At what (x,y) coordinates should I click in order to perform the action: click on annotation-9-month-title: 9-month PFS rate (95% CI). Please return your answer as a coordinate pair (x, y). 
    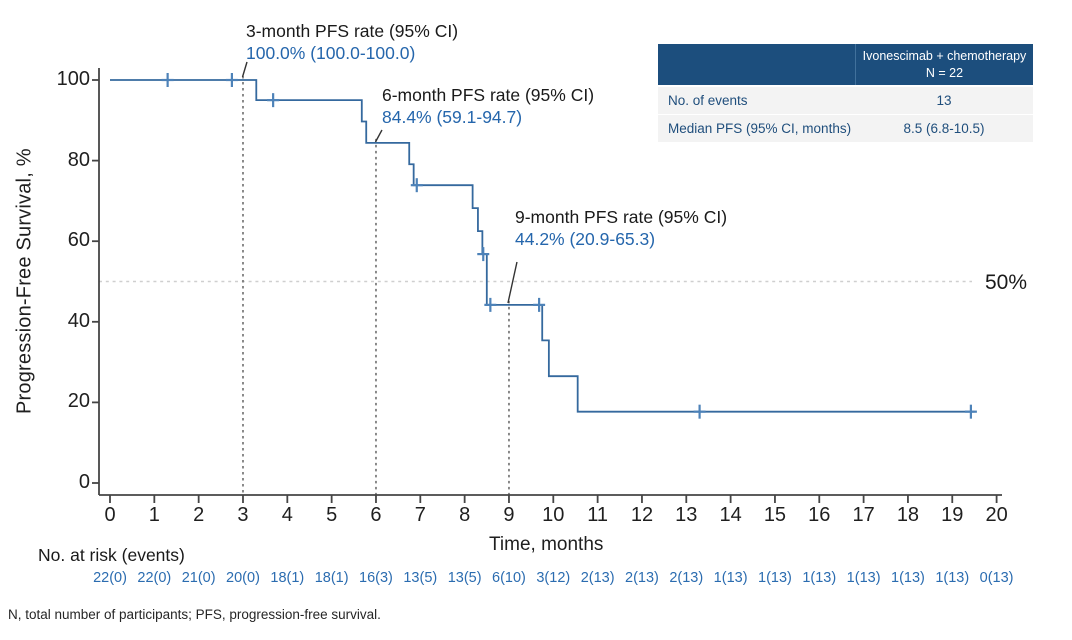
    Looking at the image, I should click on (621, 217).